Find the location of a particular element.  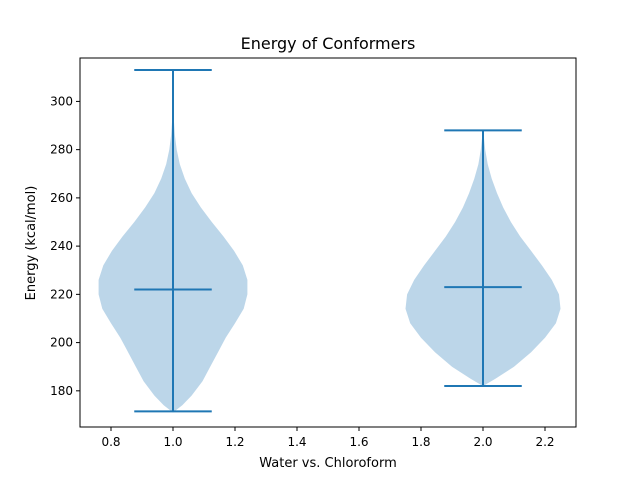

x-tick-label: 1.2 is located at coordinates (234, 442).